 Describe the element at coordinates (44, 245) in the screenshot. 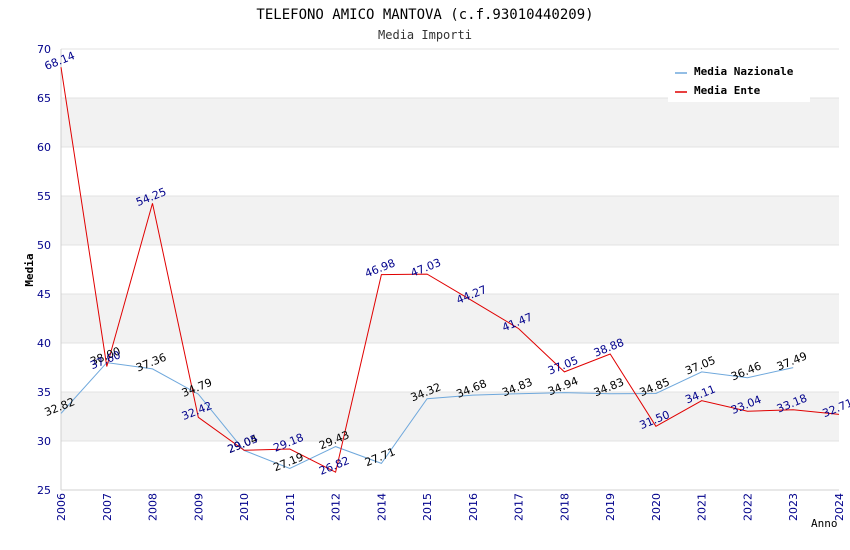

I see `y-tick-label: 50` at that location.